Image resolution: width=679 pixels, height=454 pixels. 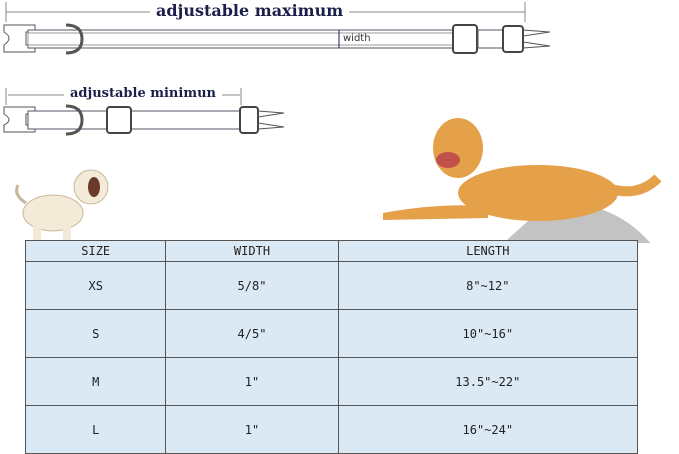 I want to click on width-cell: 5/8", so click(x=252, y=285).